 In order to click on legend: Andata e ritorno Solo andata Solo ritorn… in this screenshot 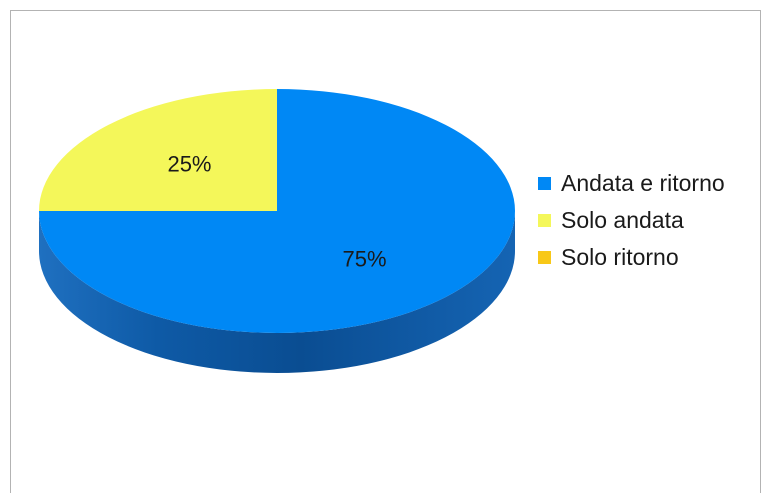, I will do `click(645, 220)`.